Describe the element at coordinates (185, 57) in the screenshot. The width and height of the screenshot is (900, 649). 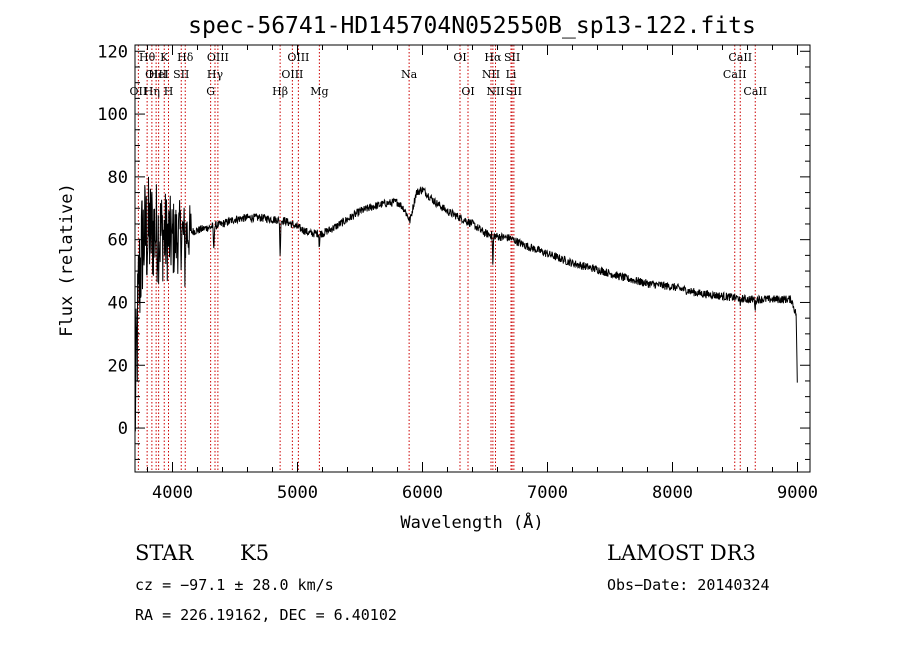
I see `reference-line-label: Hδ` at that location.